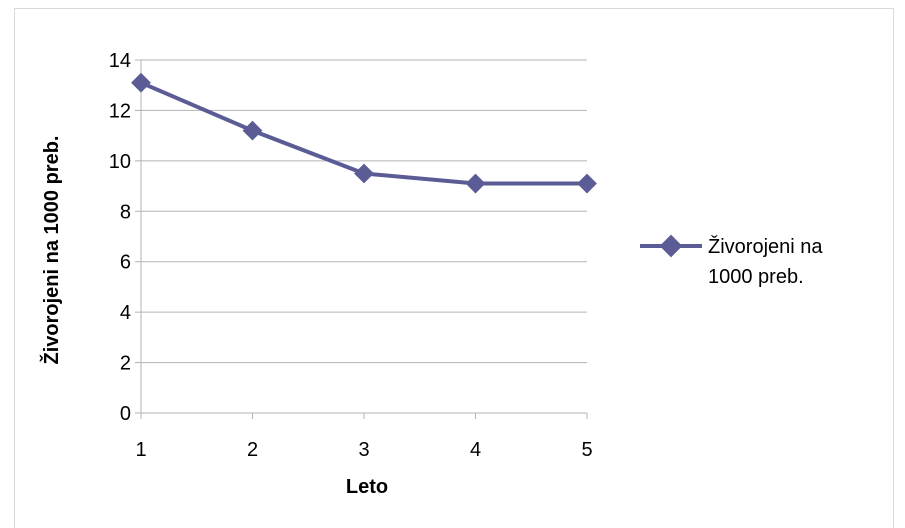 This screenshot has width=905, height=528. I want to click on y-tick-label: 0, so click(125, 414).